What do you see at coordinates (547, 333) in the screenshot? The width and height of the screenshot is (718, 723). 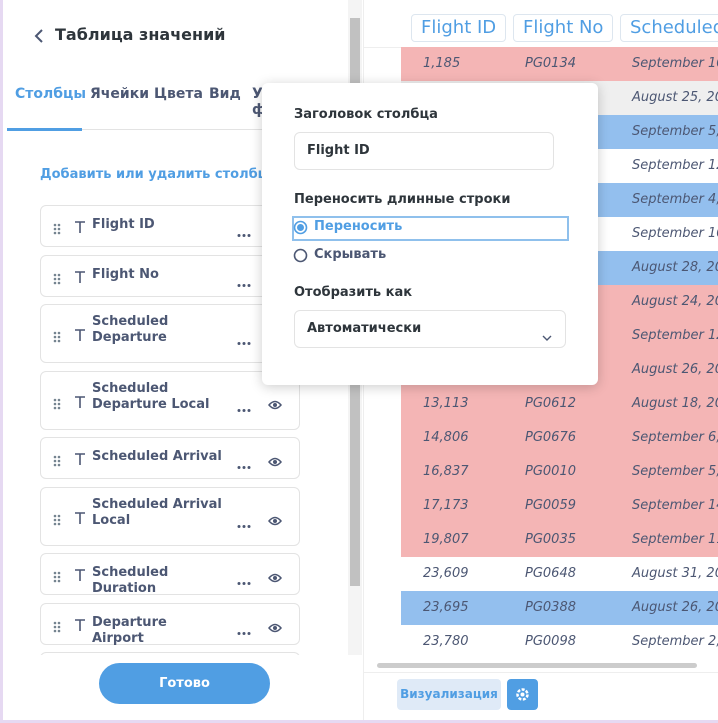 I see `chevron` at bounding box center [547, 333].